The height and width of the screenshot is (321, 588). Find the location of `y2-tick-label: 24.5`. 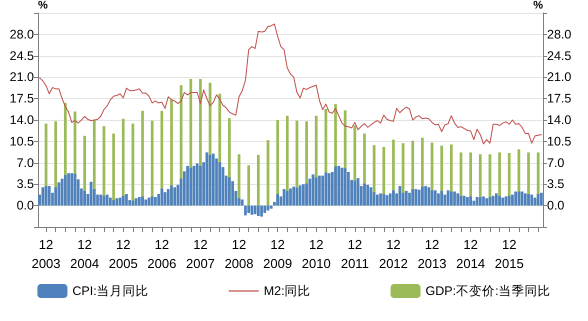

y2-tick-label: 24.5 is located at coordinates (559, 55).